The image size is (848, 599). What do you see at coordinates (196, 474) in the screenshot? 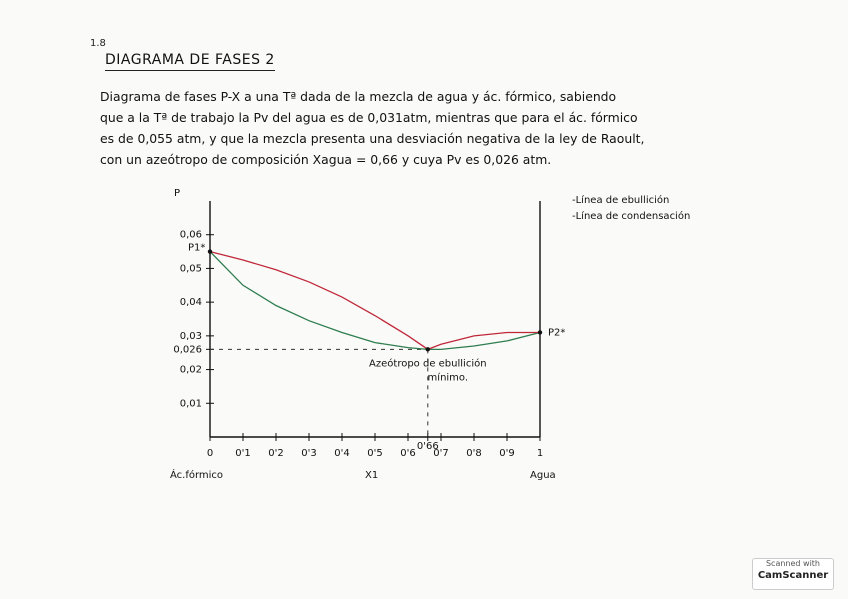
I see `x-left-label: Ác.fórmico` at bounding box center [196, 474].